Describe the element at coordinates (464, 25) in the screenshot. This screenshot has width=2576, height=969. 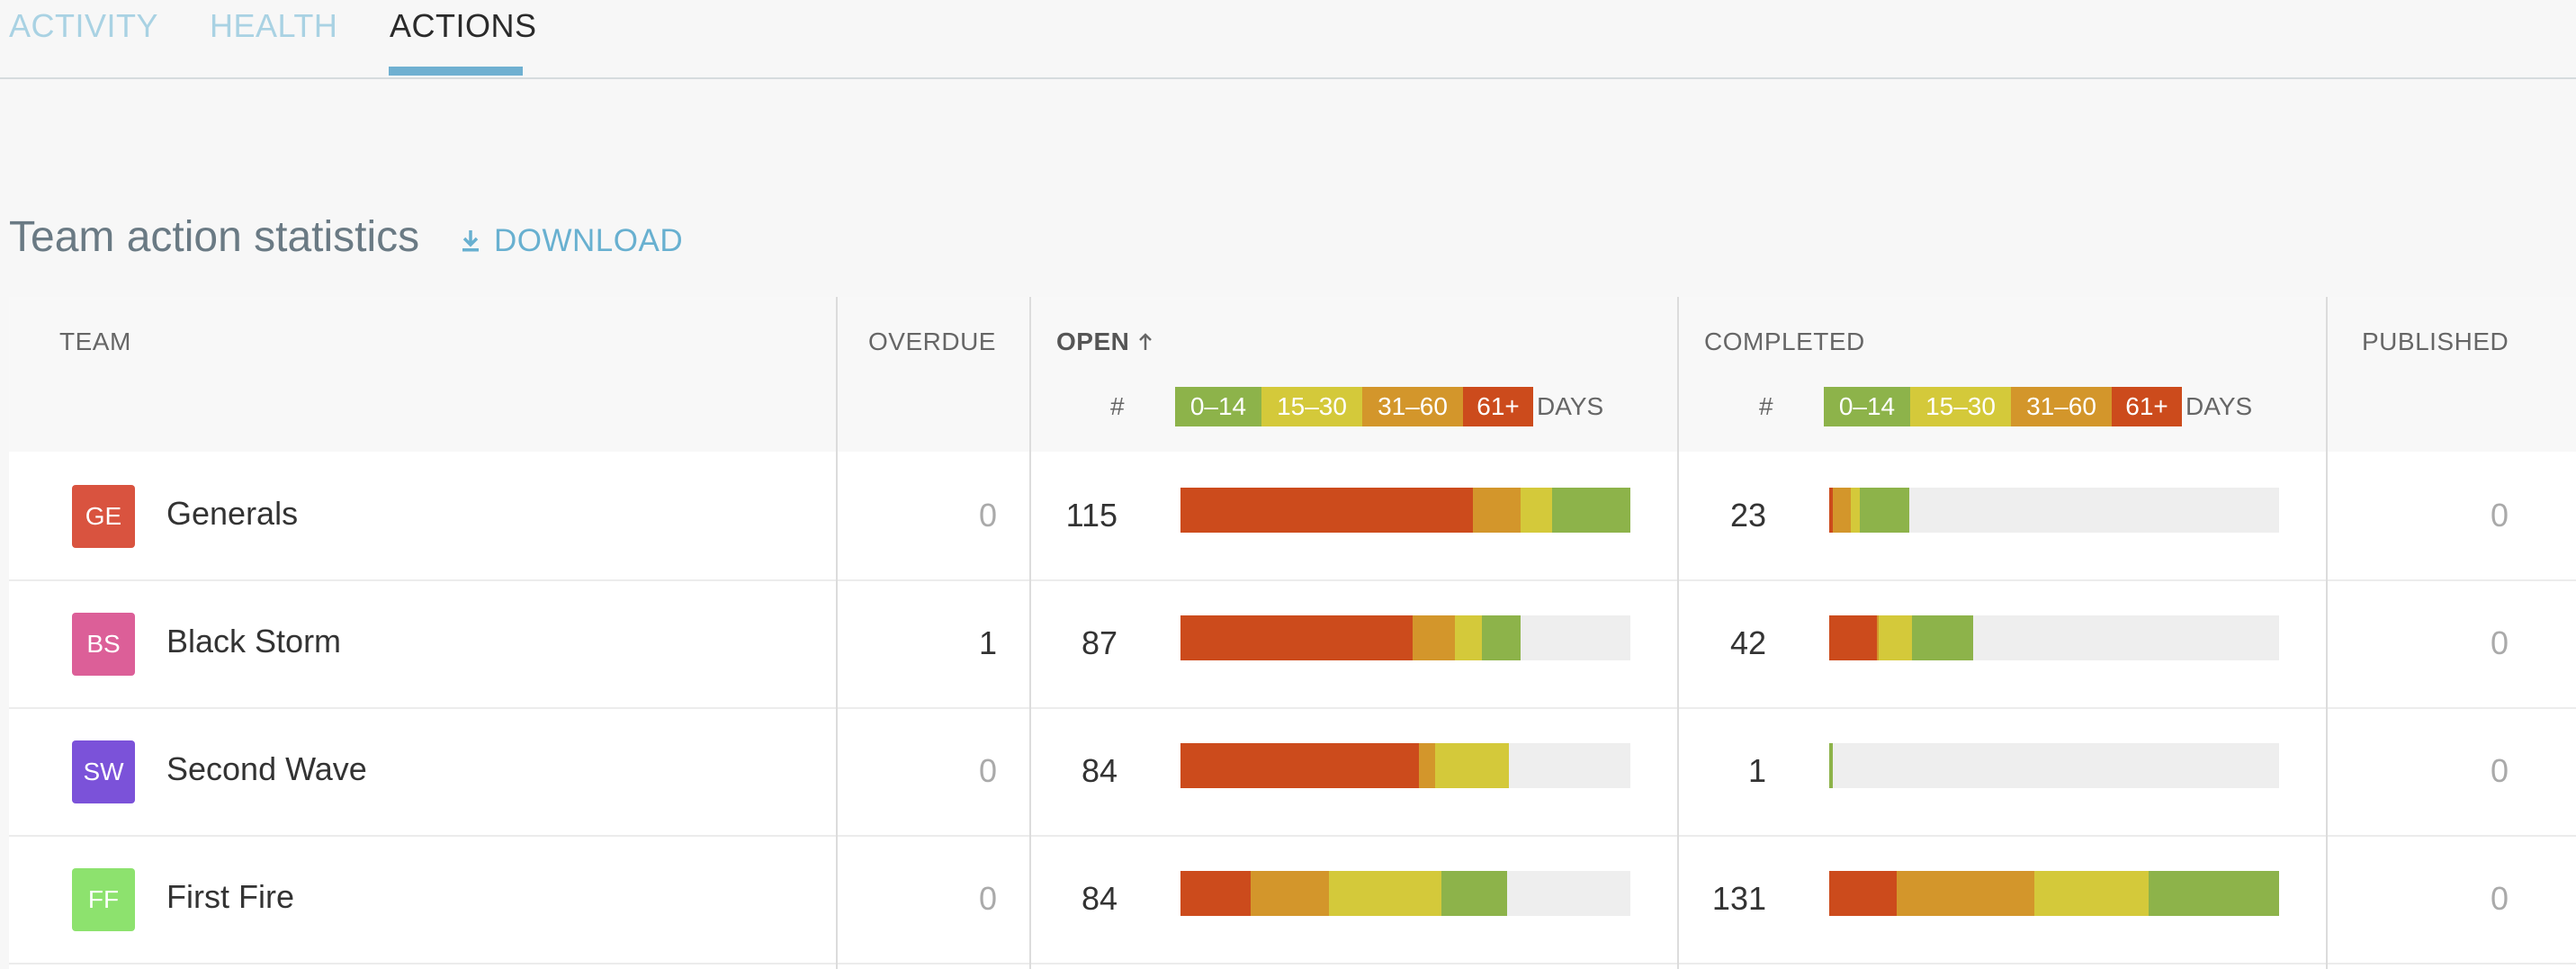
I see `tab-actions: ACTIONS` at that location.